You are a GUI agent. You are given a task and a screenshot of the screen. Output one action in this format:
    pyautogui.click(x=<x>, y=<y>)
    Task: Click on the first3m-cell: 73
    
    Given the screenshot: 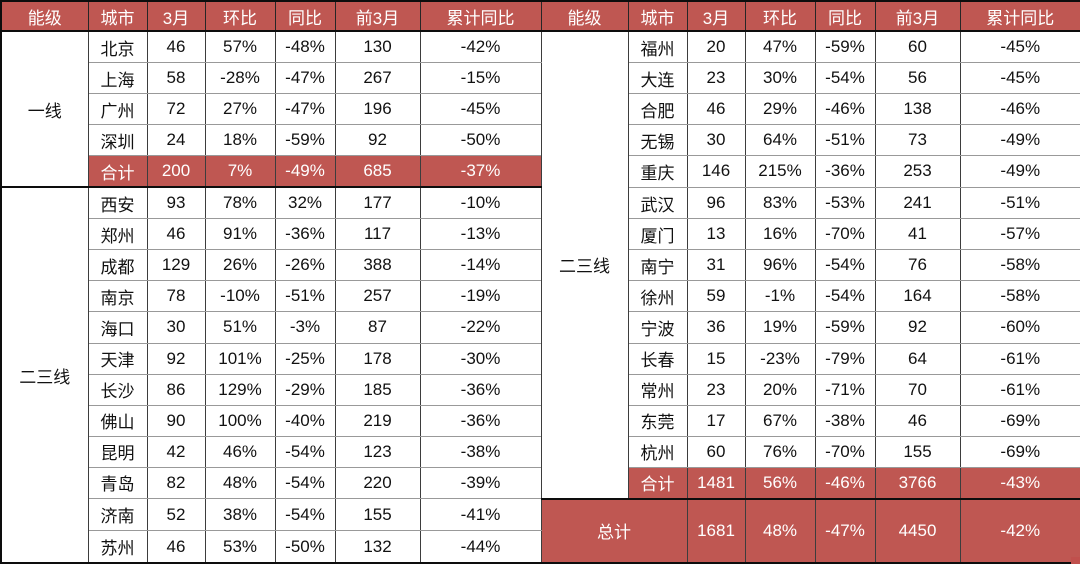 What is the action you would take?
    pyautogui.click(x=917, y=140)
    